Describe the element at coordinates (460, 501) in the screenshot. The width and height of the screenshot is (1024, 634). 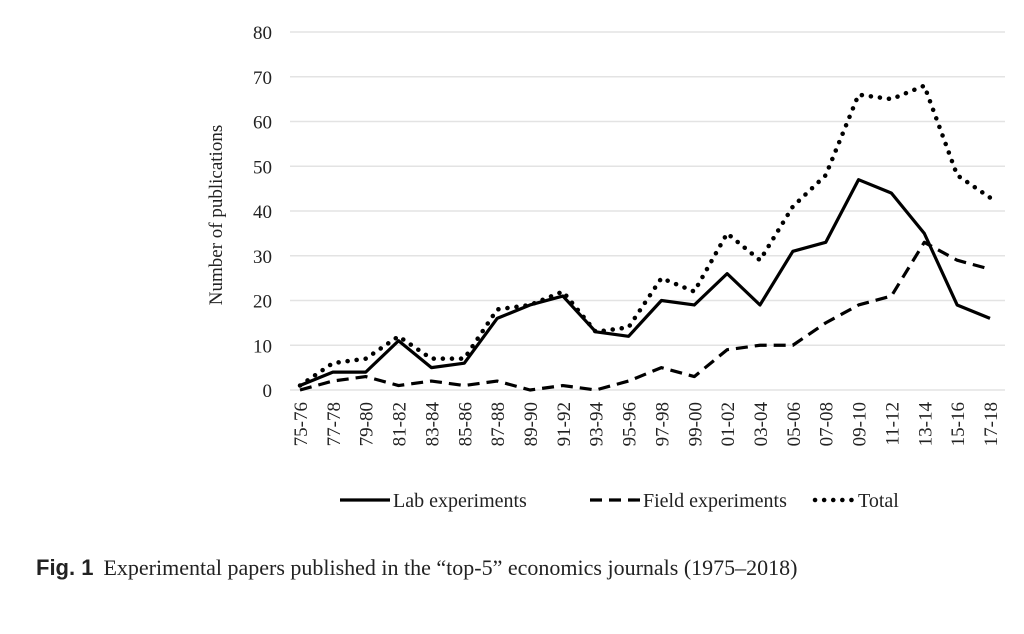
I see `legend-label: Lab experiments` at that location.